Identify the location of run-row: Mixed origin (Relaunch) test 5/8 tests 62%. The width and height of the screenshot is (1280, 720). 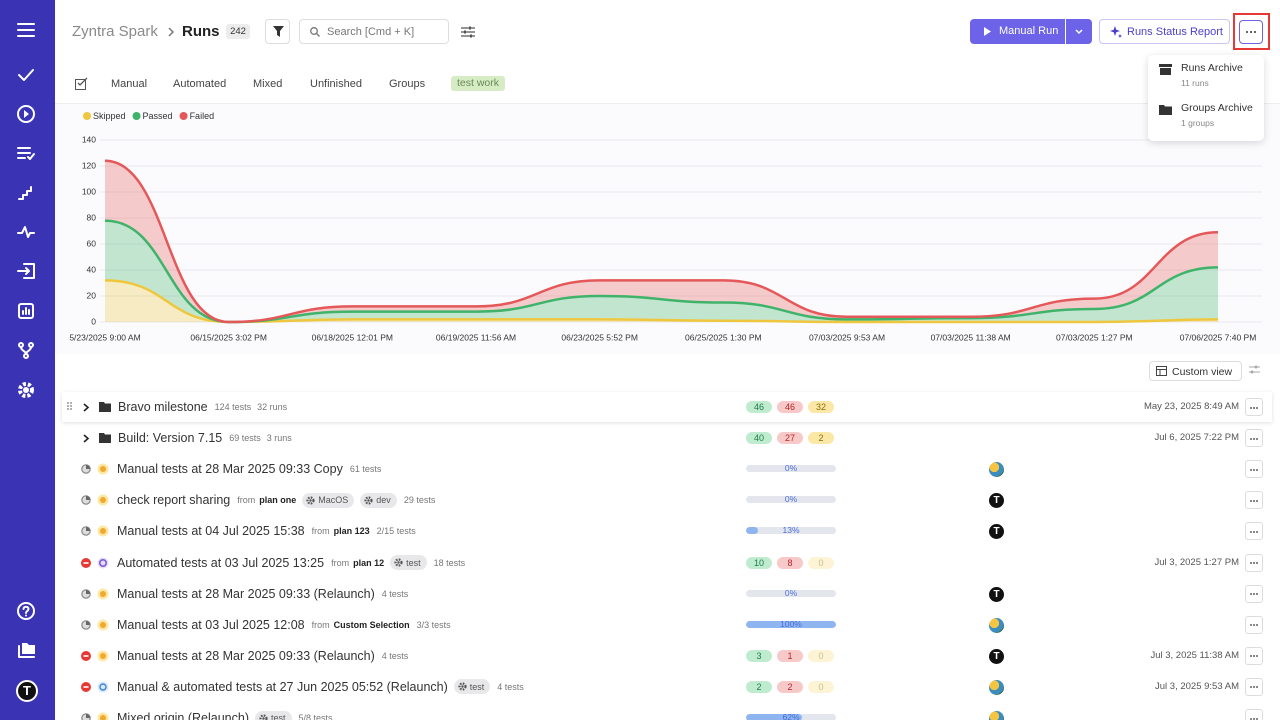
(667, 711).